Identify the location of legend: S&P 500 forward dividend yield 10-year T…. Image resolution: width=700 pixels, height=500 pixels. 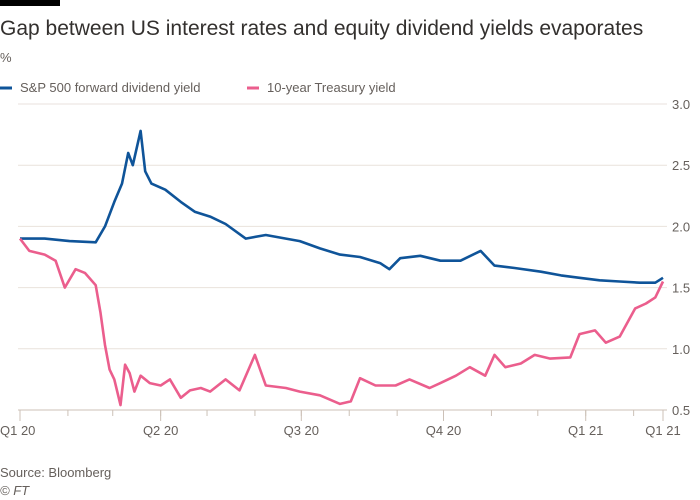
(198, 87).